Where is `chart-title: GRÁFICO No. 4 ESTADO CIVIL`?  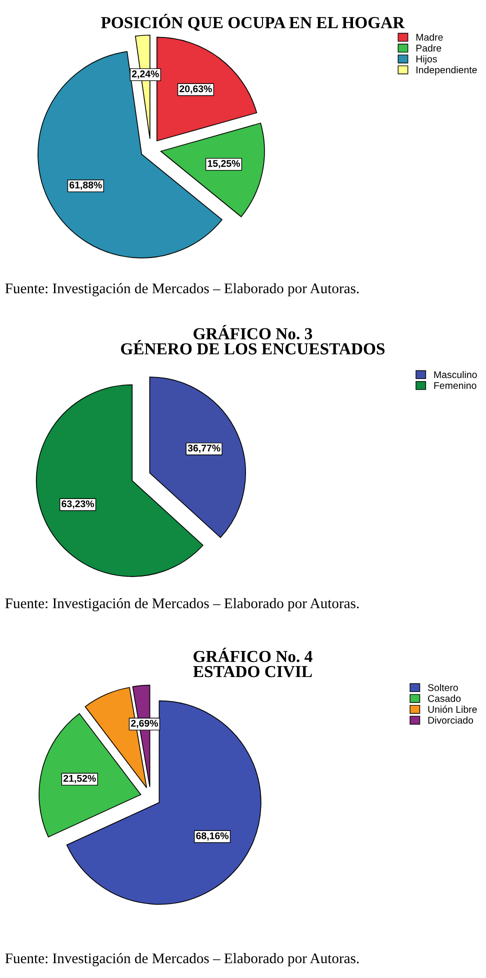 chart-title: GRÁFICO No. 4 ESTADO CIVIL is located at coordinates (252, 663).